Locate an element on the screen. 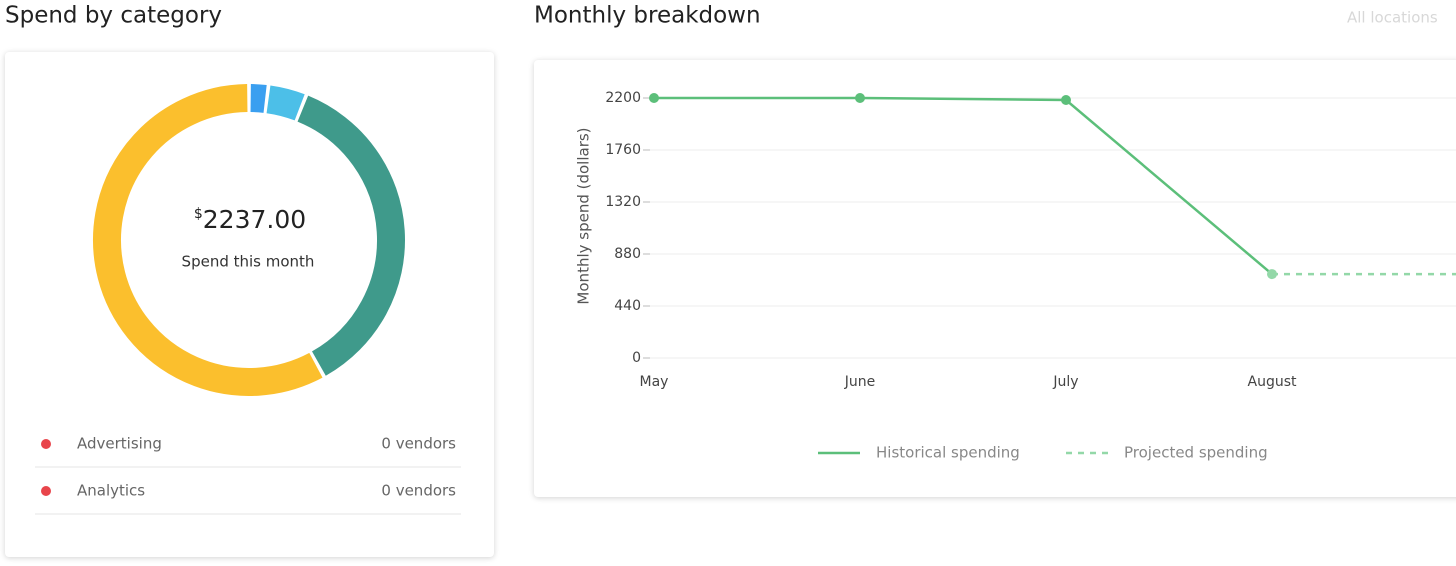 This screenshot has width=1456, height=566. y-tick-label: 1320 is located at coordinates (623, 202).